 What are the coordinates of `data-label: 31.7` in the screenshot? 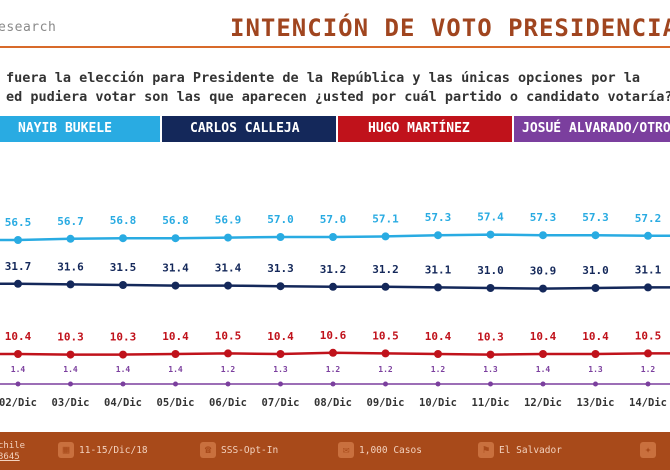 It's located at (18, 266).